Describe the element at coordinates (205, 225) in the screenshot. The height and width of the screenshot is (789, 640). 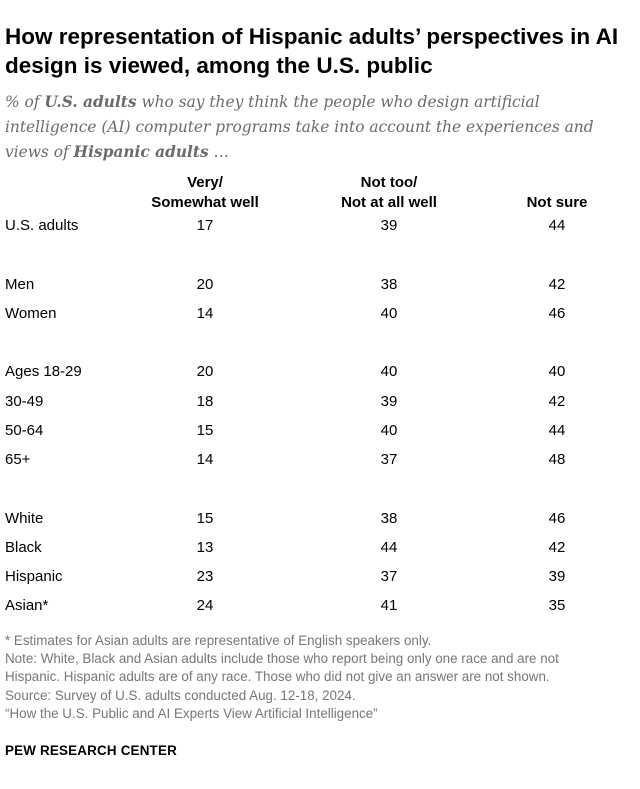
I see `value-cell: 17` at that location.